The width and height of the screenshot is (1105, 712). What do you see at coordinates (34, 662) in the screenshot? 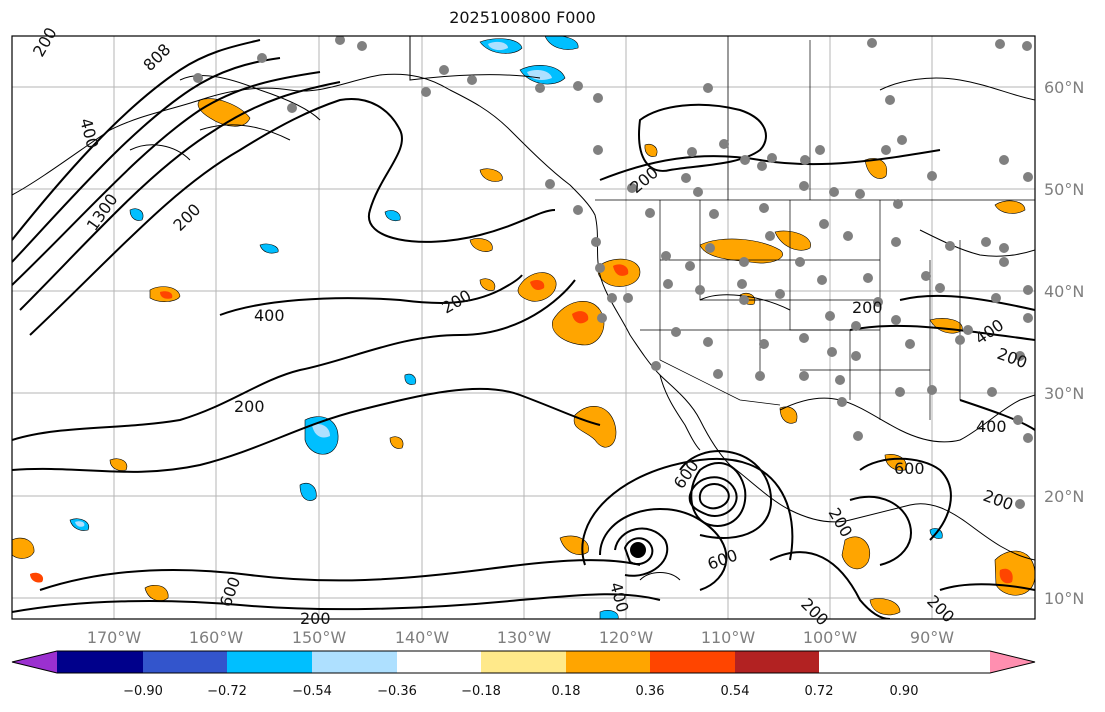
I see `colorbar-low-extend` at bounding box center [34, 662].